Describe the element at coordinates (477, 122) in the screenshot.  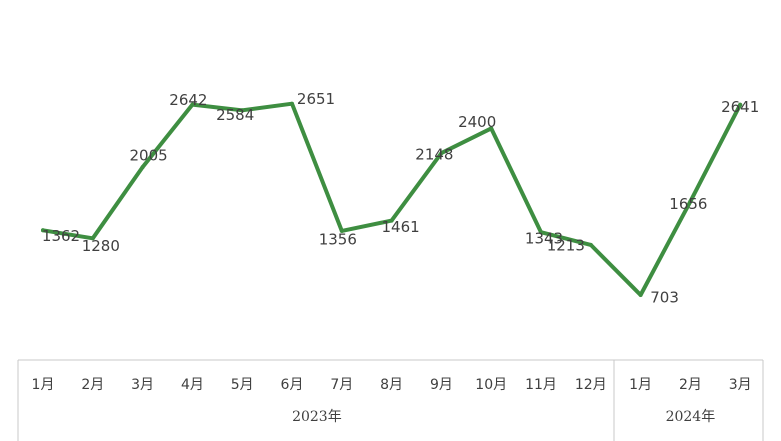
I see `data-label: 2400` at that location.